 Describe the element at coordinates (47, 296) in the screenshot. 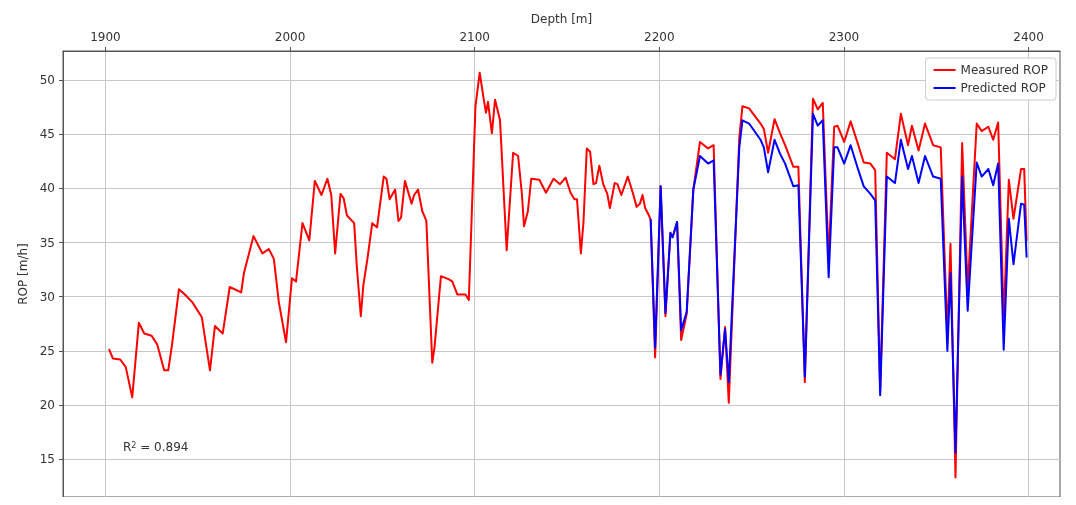

I see `y-tick-label: 30` at that location.